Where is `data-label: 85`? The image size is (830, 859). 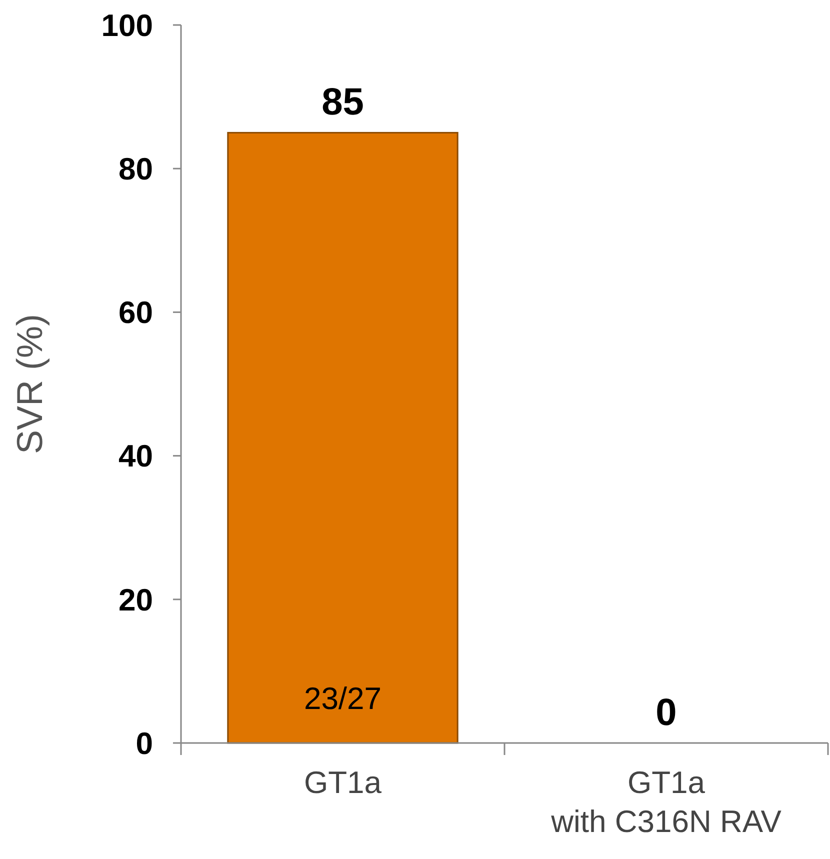
data-label: 85 is located at coordinates (343, 103).